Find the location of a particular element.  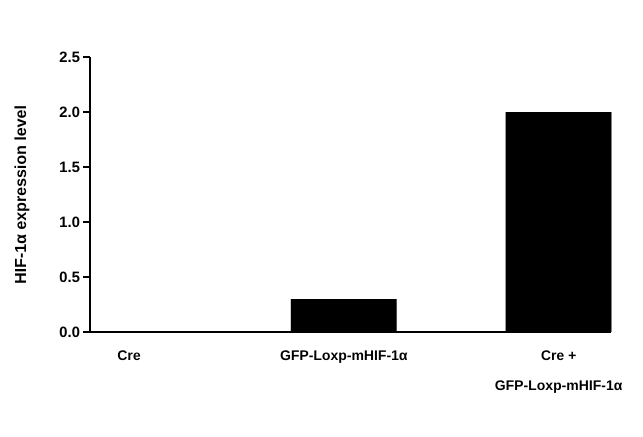

y-tick-label: 0.5 is located at coordinates (69, 277).